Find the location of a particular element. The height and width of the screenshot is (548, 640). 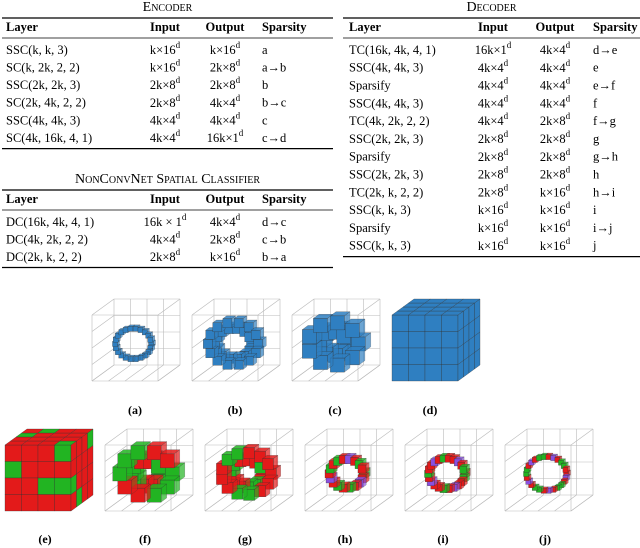

table-title: Decoder is located at coordinates (491, 7).